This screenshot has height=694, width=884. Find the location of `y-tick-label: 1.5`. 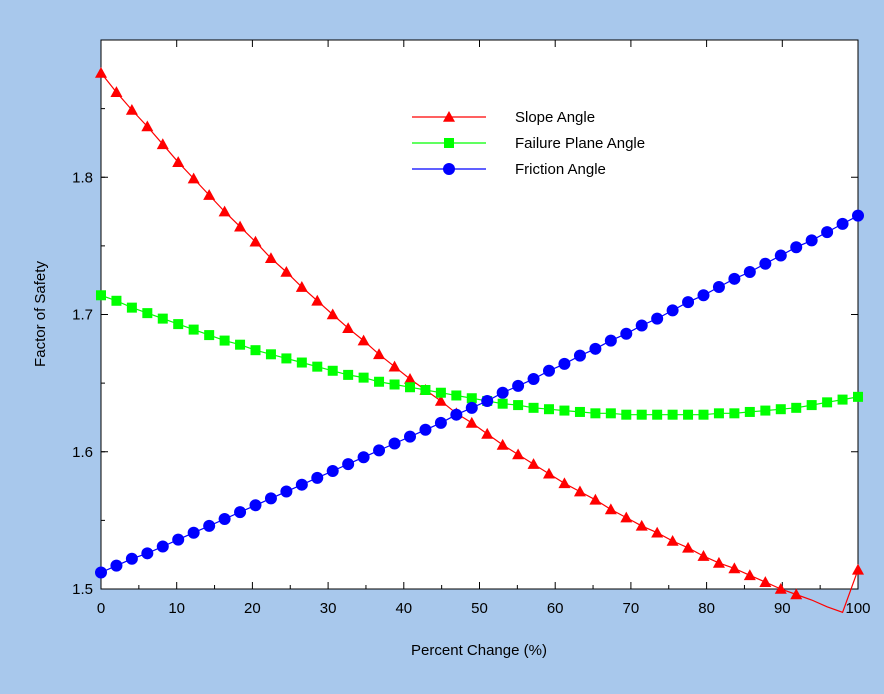

y-tick-label: 1.5 is located at coordinates (82, 589).